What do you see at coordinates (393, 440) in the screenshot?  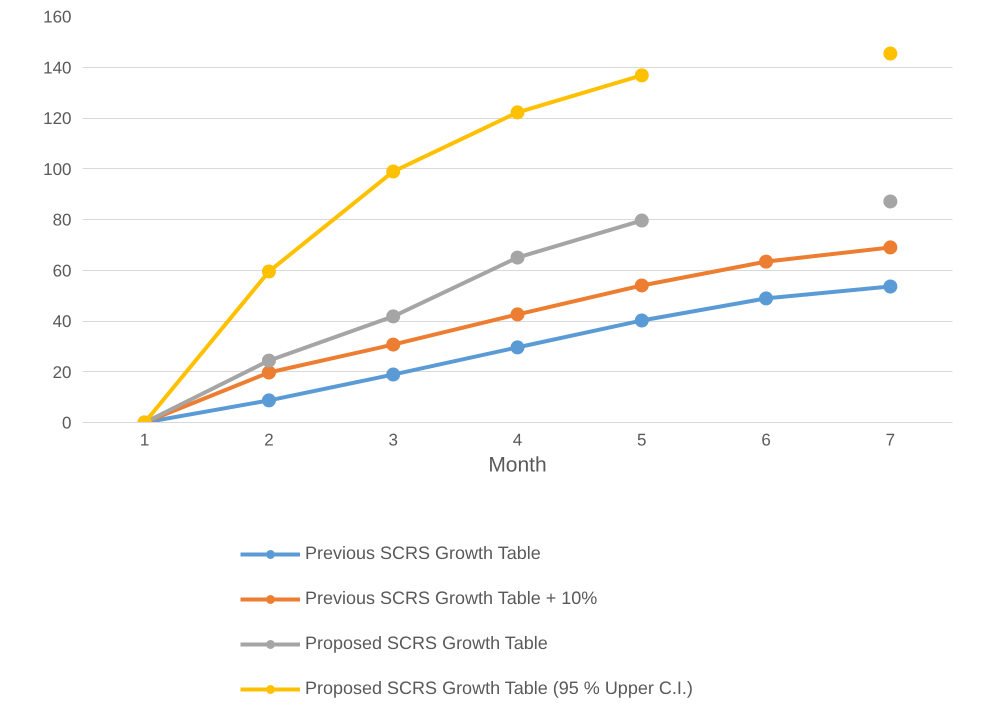 I see `x-tick-label: 3` at bounding box center [393, 440].